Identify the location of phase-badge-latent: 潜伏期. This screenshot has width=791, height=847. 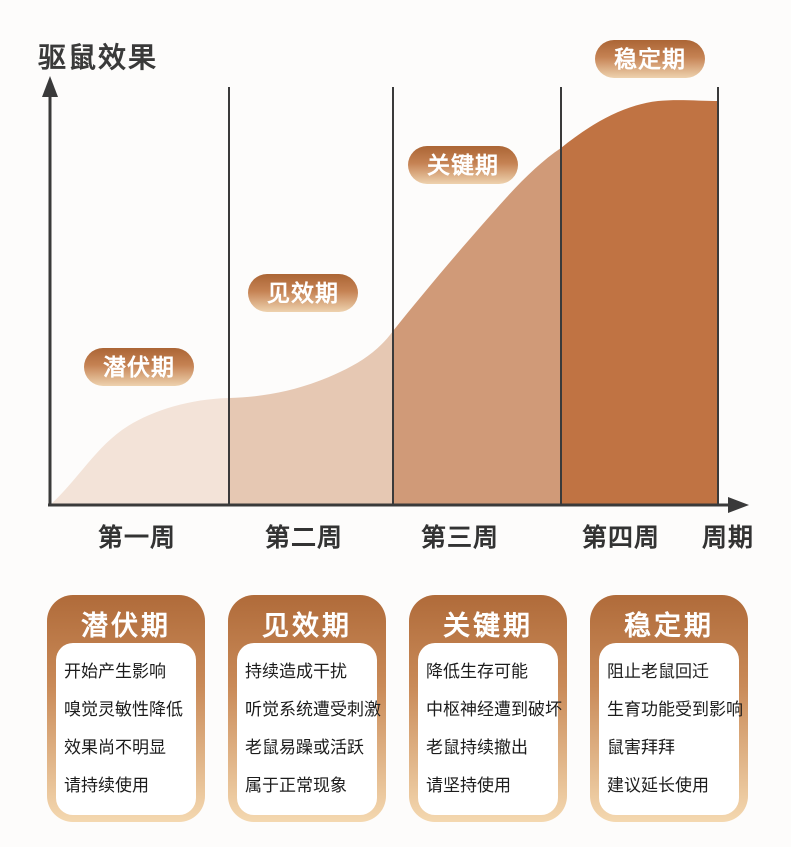
(139, 367).